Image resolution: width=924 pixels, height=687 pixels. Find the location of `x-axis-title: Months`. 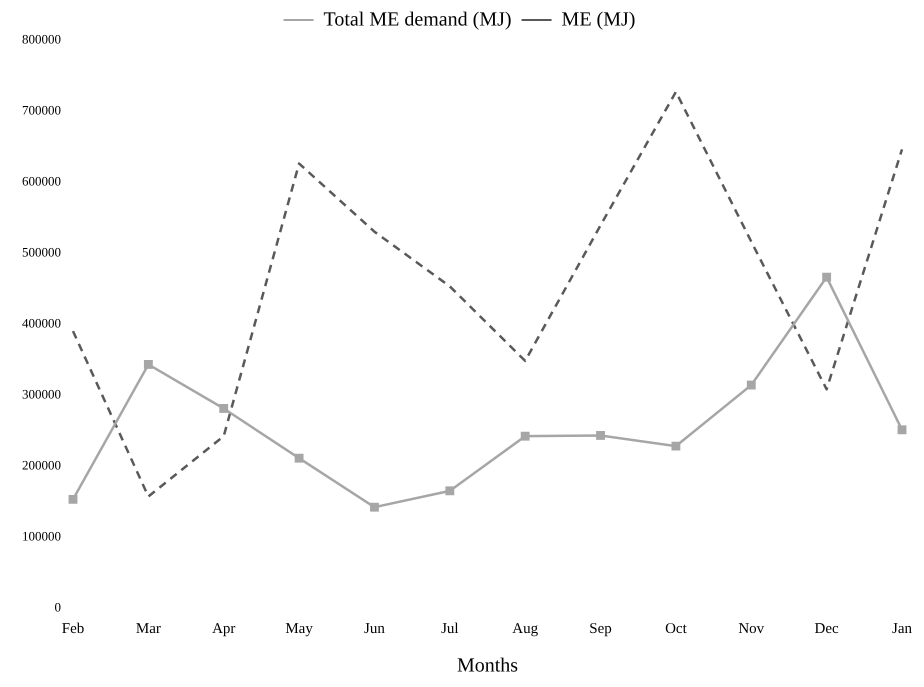

x-axis-title: Months is located at coordinates (487, 665).